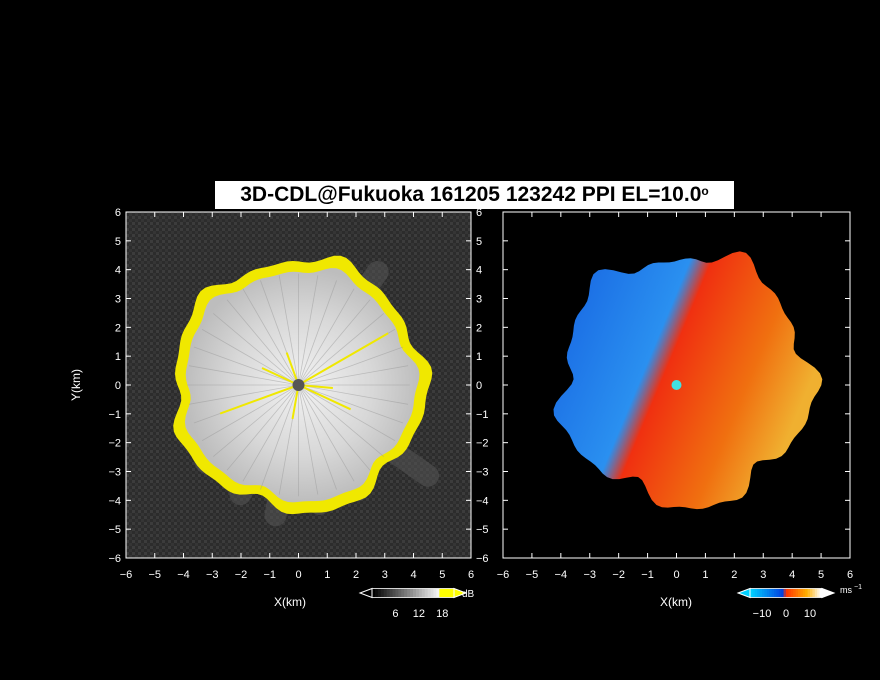 This screenshot has height=680, width=880. What do you see at coordinates (183, 575) in the screenshot?
I see `x-tick-label: −4` at bounding box center [183, 575].